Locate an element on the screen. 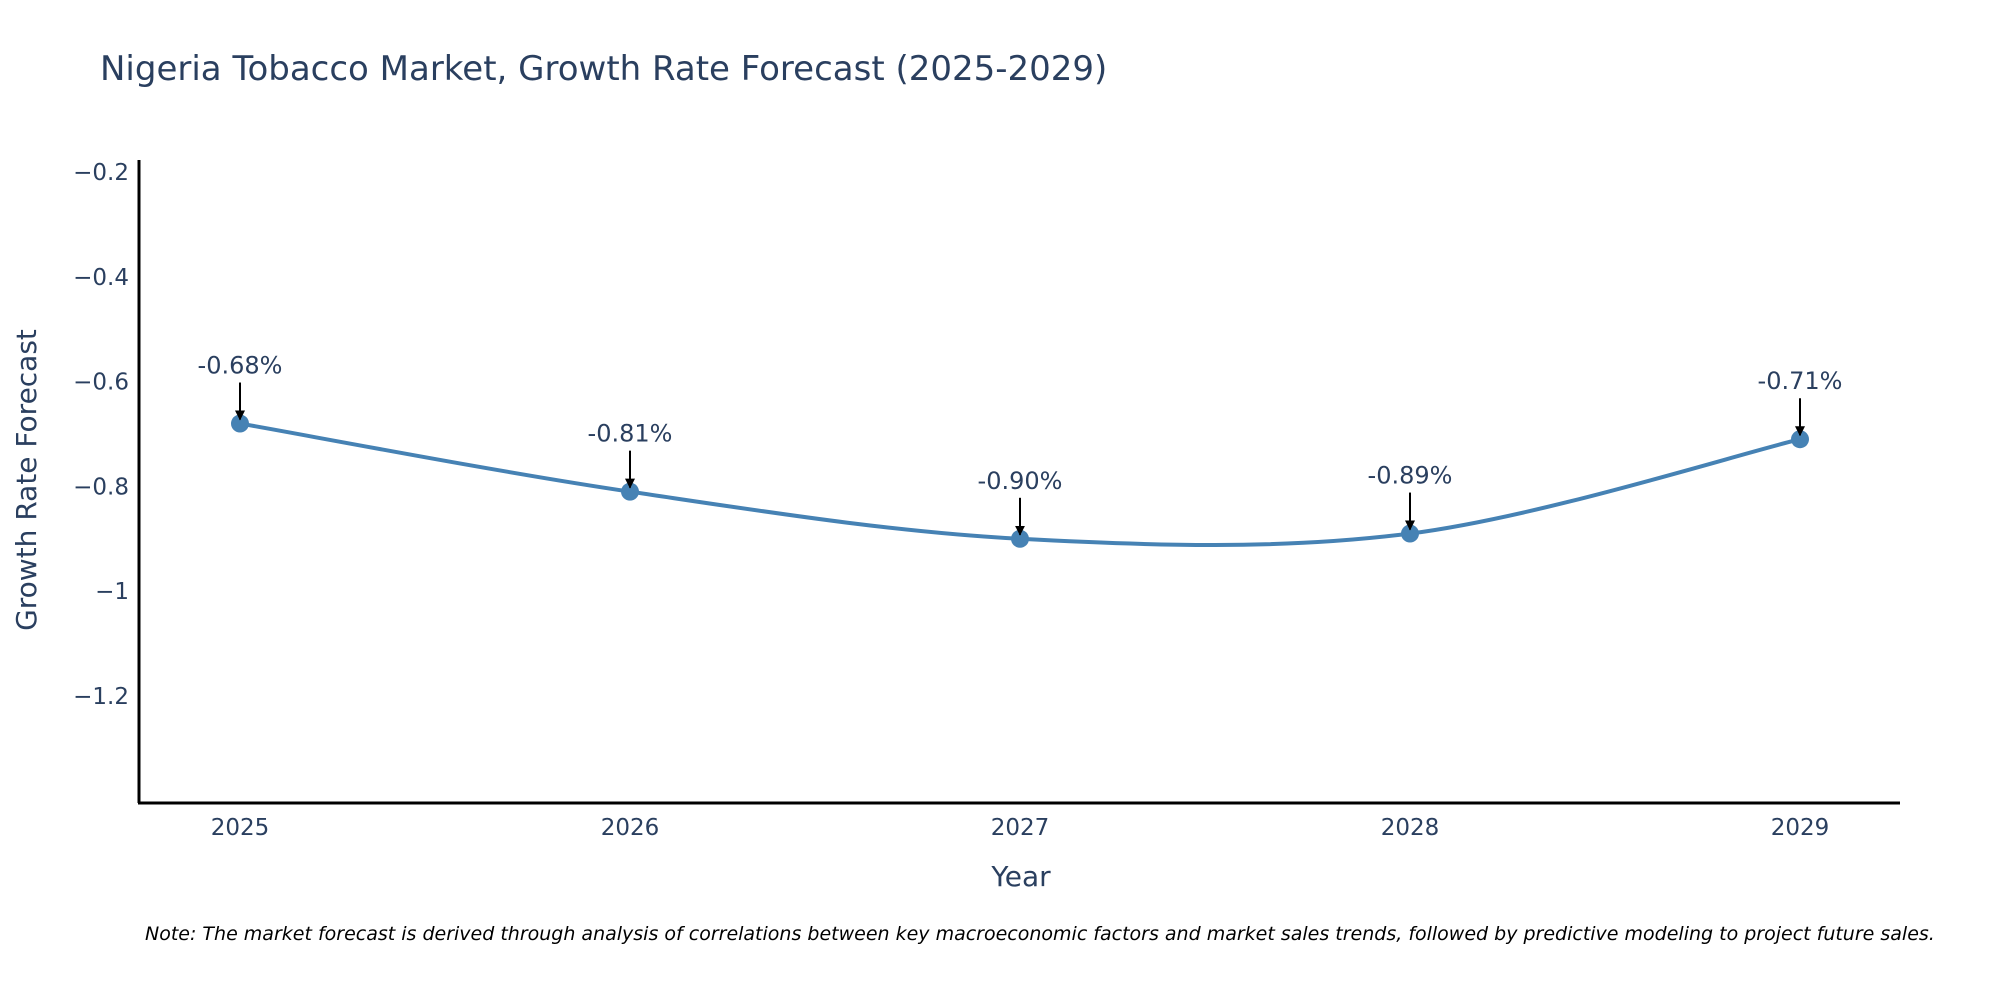 The width and height of the screenshot is (2000, 1000). data-label: -0.89% is located at coordinates (1410, 476).